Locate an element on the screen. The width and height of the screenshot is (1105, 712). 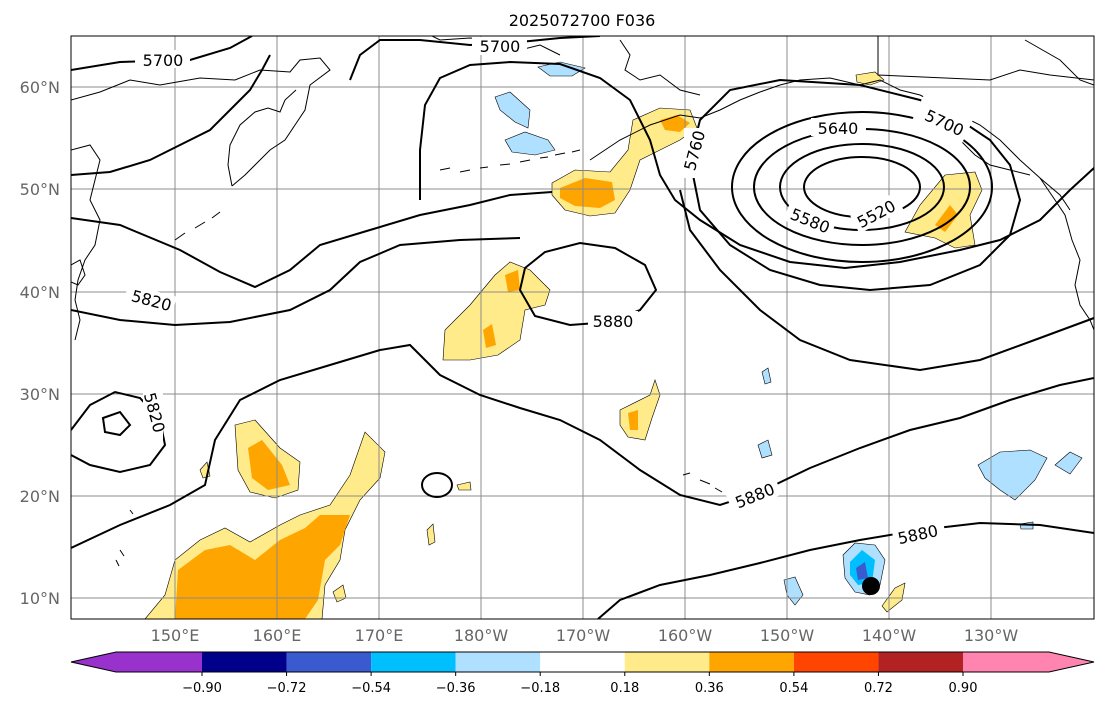
colorbar-tick-label: −0.36 is located at coordinates (456, 688).